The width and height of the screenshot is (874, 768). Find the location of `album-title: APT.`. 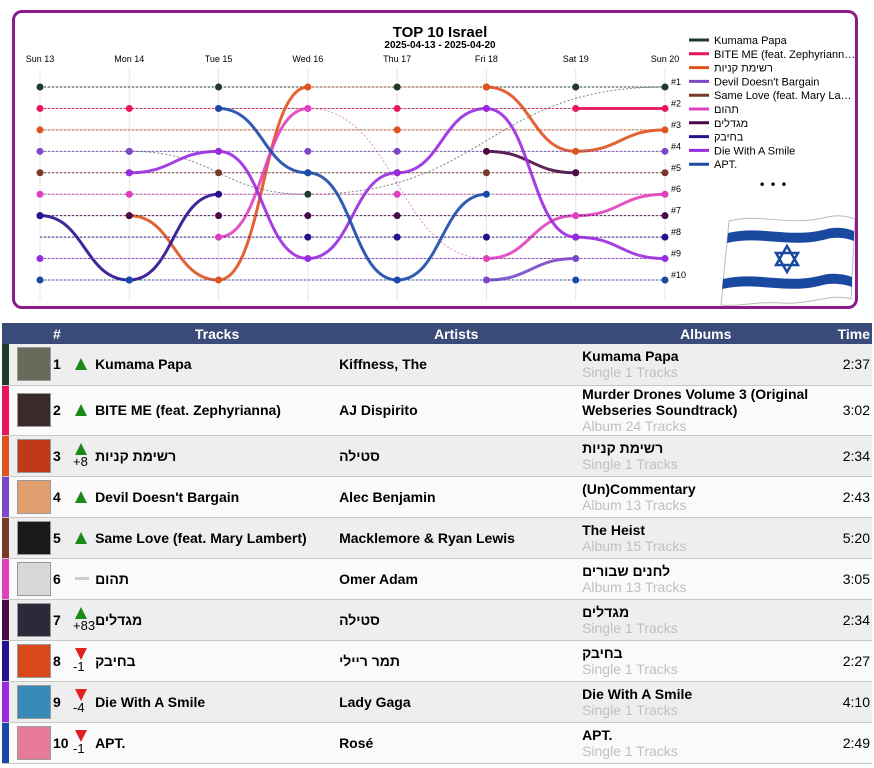

album-title: APT. is located at coordinates (597, 734).